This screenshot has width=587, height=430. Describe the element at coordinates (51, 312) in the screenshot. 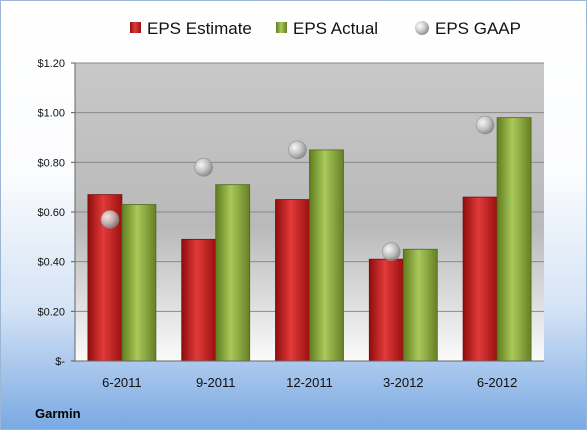

I see `y-tick-label: $0.20` at that location.